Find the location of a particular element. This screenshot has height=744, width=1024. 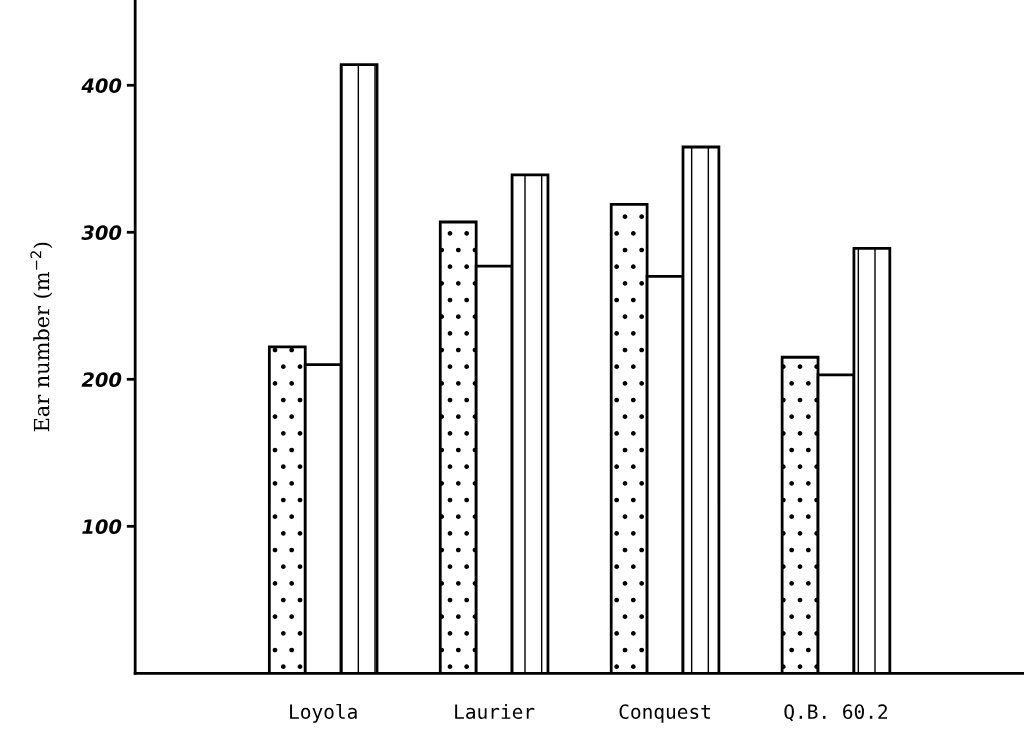

x-tick-label: Loyola is located at coordinates (323, 713).